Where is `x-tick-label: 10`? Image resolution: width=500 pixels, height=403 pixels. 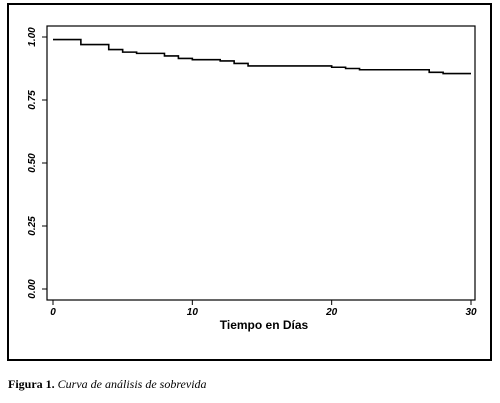
x-tick-label: 10 is located at coordinates (193, 312).